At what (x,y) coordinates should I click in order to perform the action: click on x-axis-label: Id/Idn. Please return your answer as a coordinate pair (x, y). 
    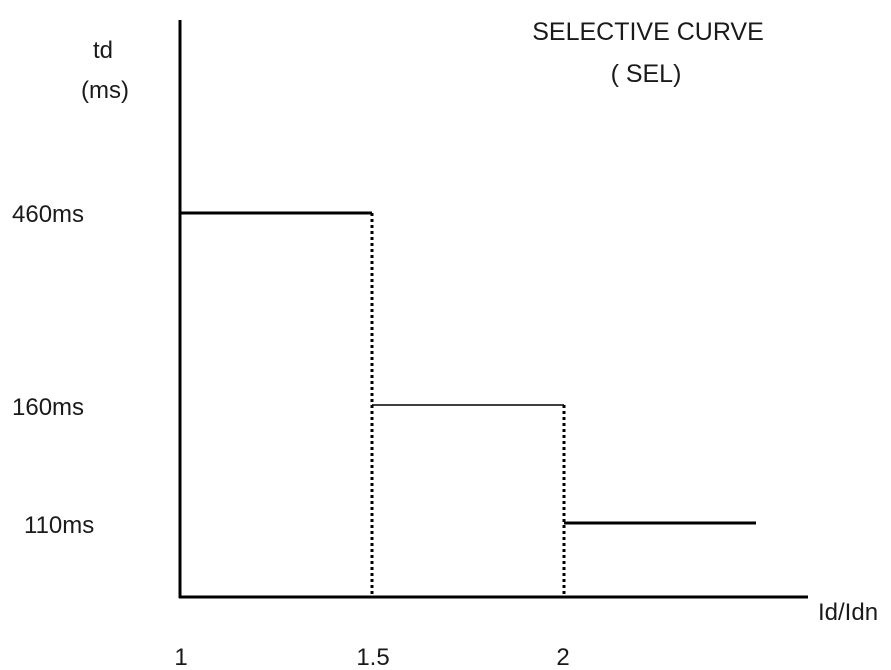
    Looking at the image, I should click on (848, 612).